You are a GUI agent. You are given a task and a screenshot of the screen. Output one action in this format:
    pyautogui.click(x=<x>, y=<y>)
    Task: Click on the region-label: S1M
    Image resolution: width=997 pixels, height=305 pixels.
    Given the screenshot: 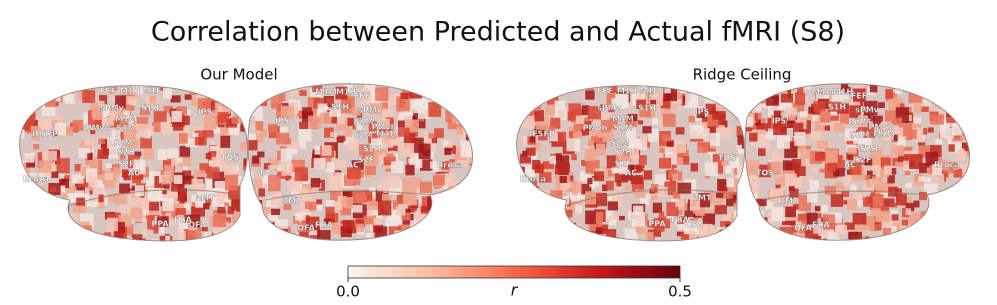 What is the action you would take?
    pyautogui.click(x=860, y=122)
    